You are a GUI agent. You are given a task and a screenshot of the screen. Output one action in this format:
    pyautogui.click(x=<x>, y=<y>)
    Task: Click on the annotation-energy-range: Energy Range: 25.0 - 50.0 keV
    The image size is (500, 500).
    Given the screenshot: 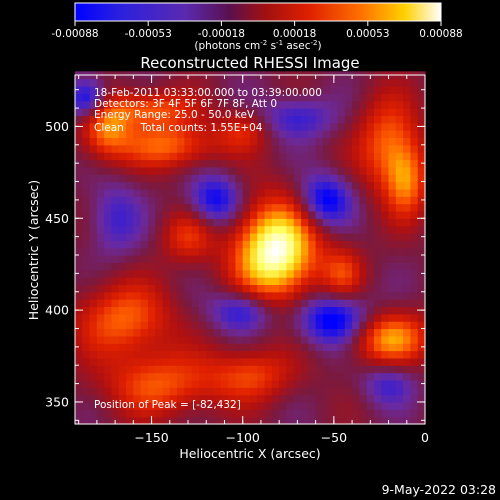 What is the action you would take?
    pyautogui.click(x=174, y=115)
    